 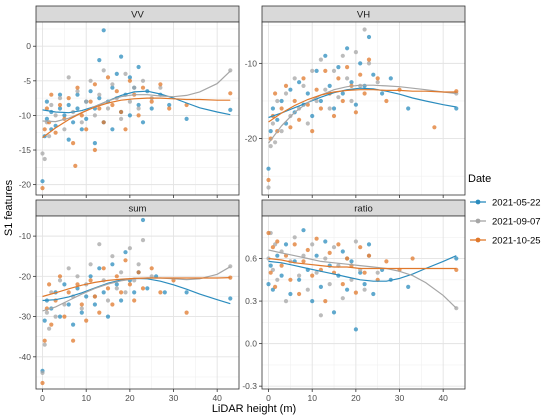 I want to click on x-tick-label: 10, so click(x=86, y=398).